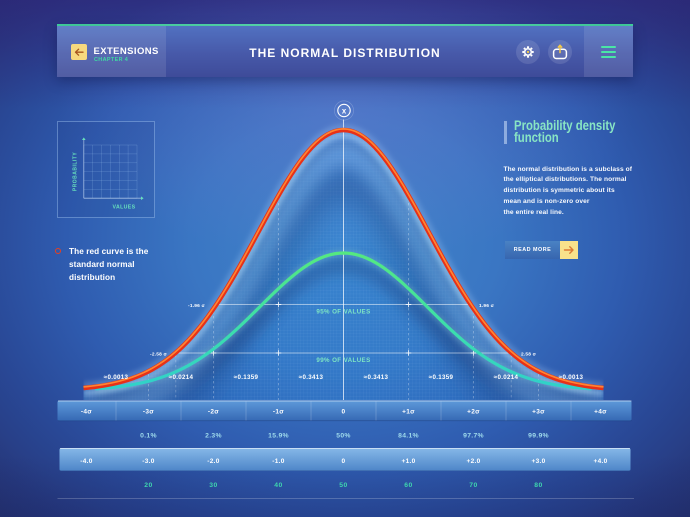 This screenshot has width=690, height=517. I want to click on svg-text: 95% OF VALUES, so click(343, 312).